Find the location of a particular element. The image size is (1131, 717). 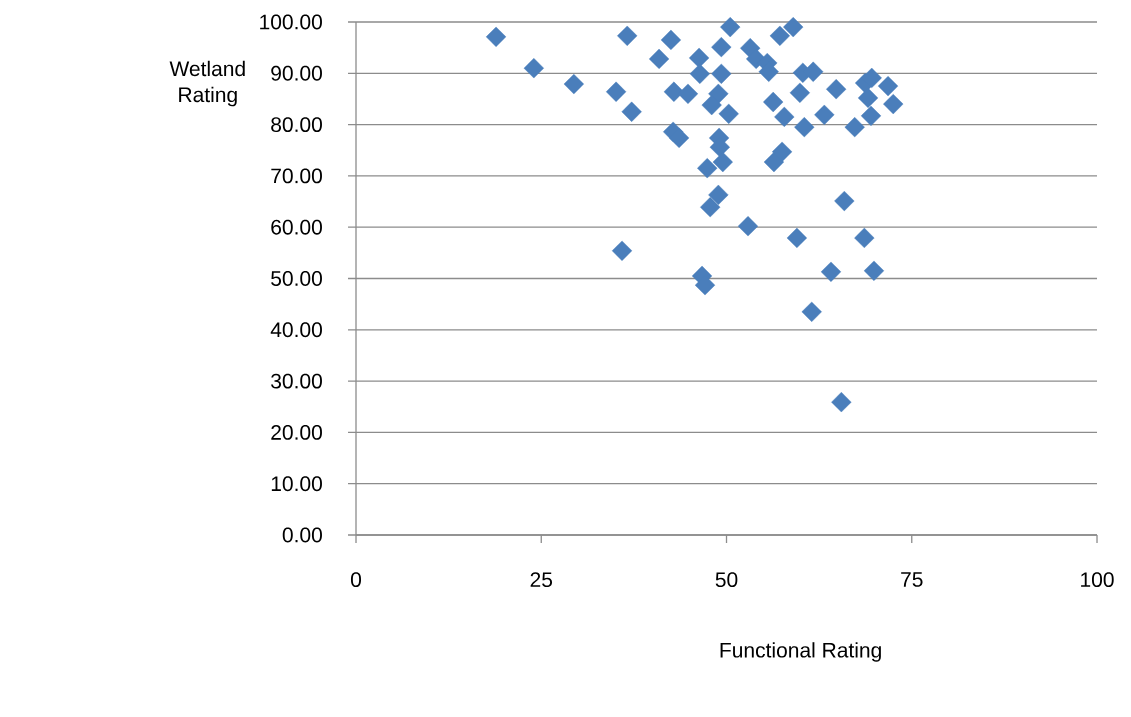

x-tick-label: 75 is located at coordinates (912, 579).